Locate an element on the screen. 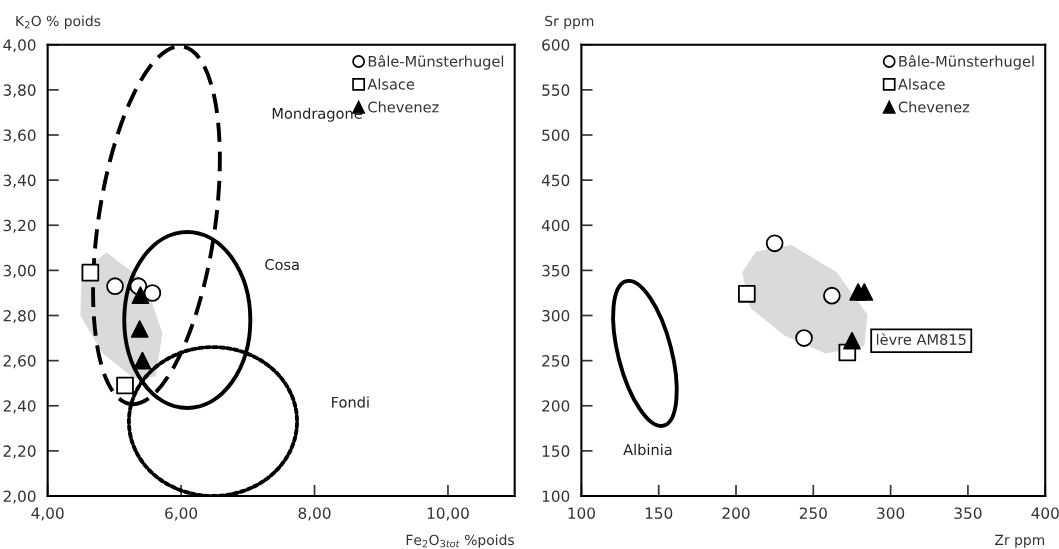 This screenshot has height=549, width=1059. annotation: Cosa is located at coordinates (282, 265).